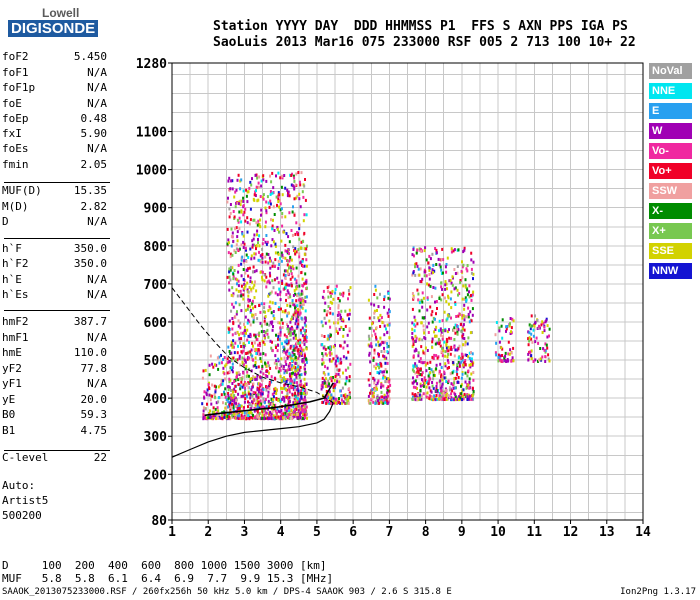  What do you see at coordinates (94, 133) in the screenshot?
I see `param-value: 5.90` at bounding box center [94, 133].